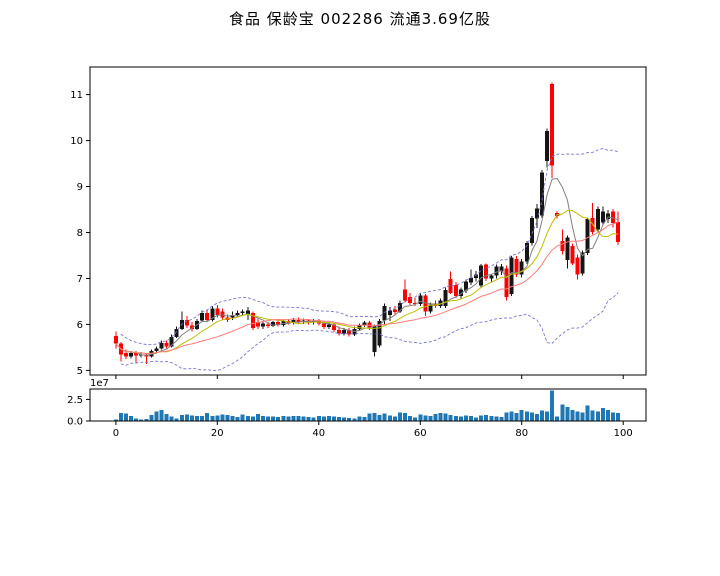  What do you see at coordinates (360, 19) in the screenshot?
I see `chart-title: 食品 保龄宝 002286 流通3.69亿股` at bounding box center [360, 19].